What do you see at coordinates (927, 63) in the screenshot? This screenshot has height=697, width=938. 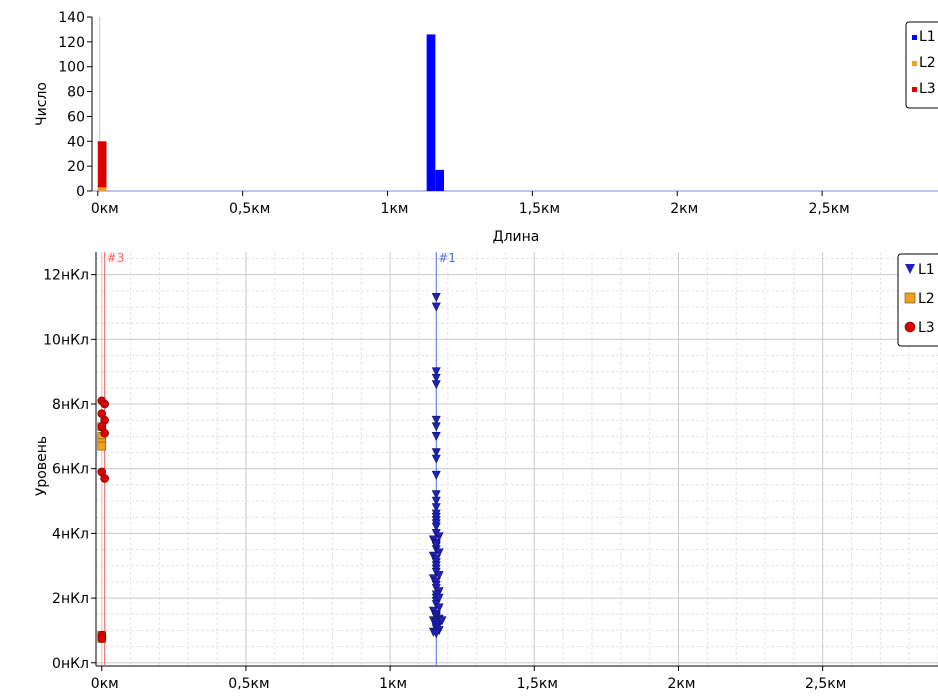 I see `histogram-legend-label-l2: L2` at bounding box center [927, 63].